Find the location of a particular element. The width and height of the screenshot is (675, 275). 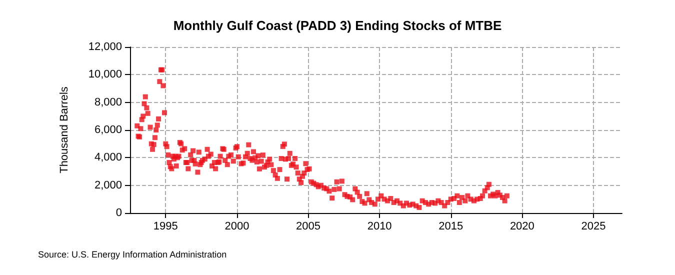

y-tick-label: 6,000 is located at coordinates (108, 130).